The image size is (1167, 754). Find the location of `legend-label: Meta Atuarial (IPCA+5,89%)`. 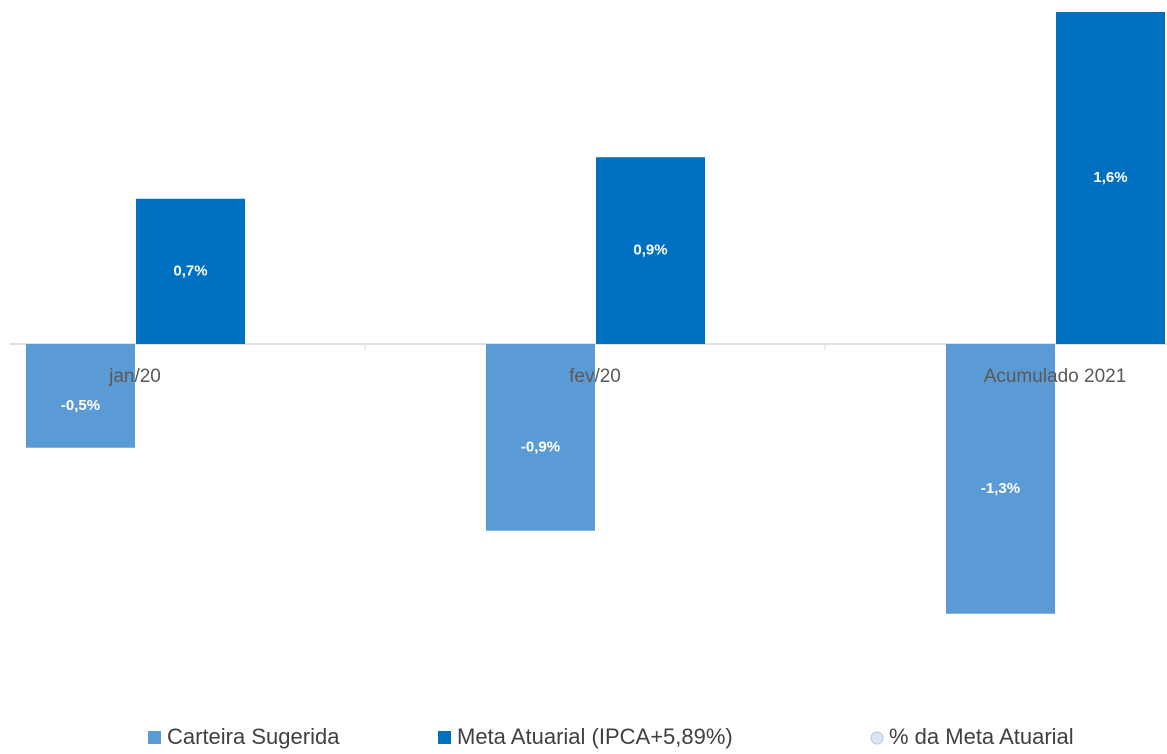

legend-label: Meta Atuarial (IPCA+5,89%) is located at coordinates (595, 736).